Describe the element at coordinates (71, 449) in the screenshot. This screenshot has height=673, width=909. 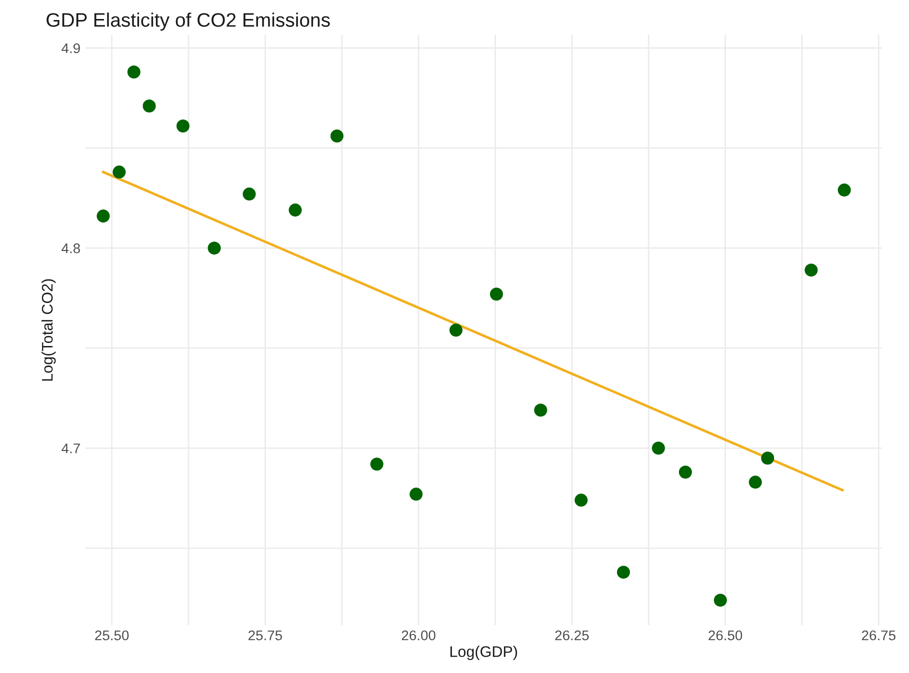
I see `y-tick-label: 4.7` at that location.